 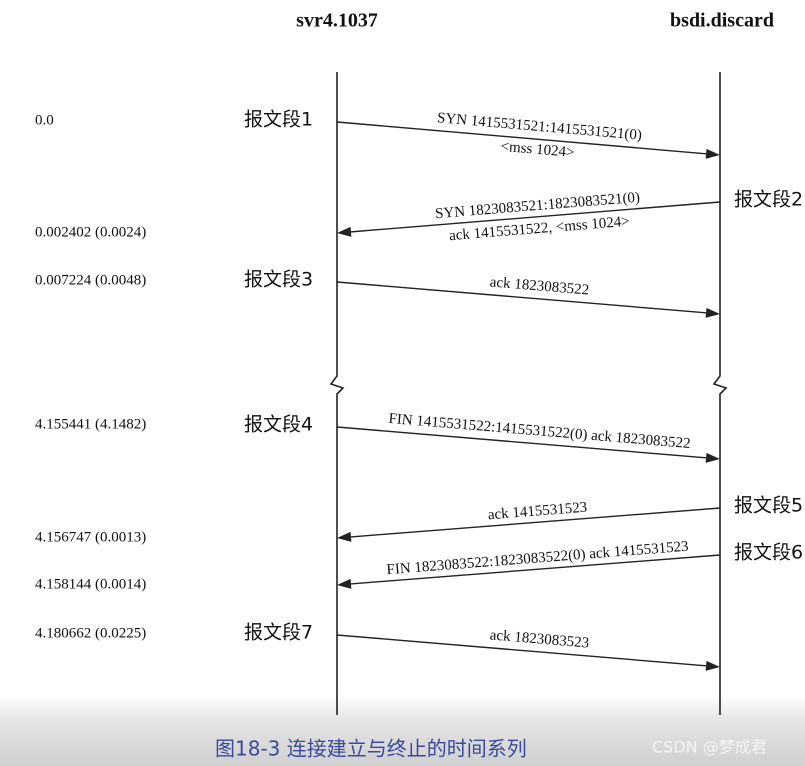 I want to click on left-host: svr4.1037, so click(x=337, y=21).